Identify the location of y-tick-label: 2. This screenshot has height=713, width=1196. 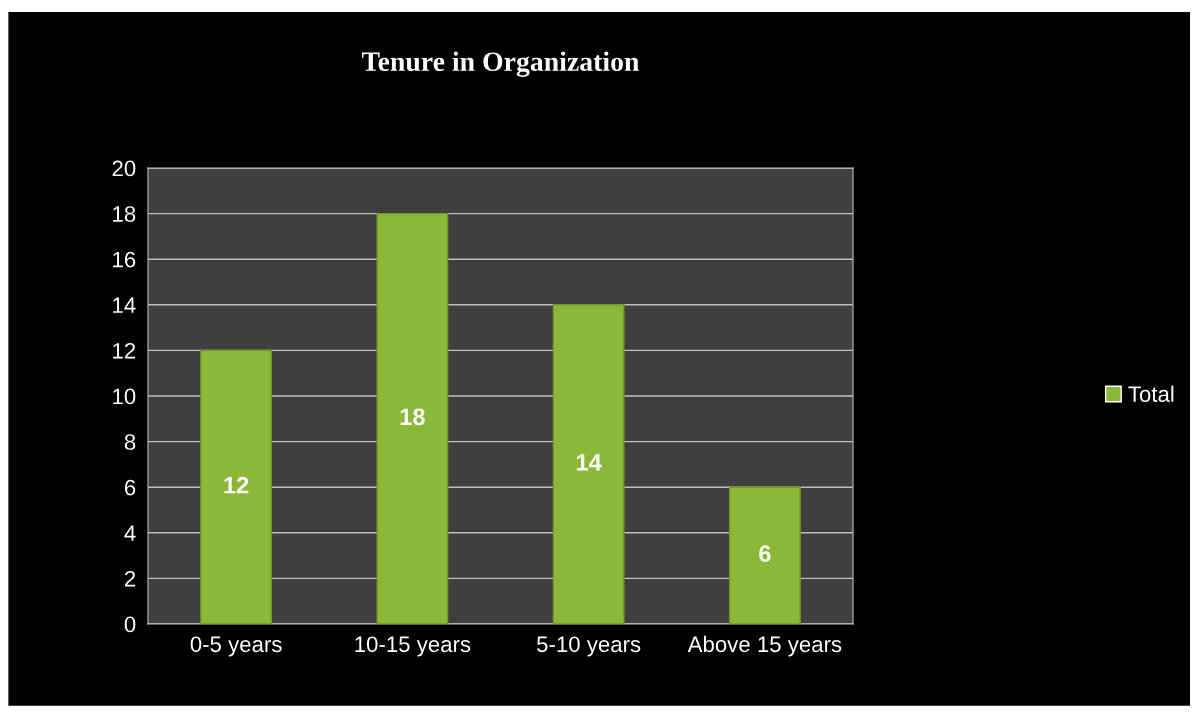
(130, 578).